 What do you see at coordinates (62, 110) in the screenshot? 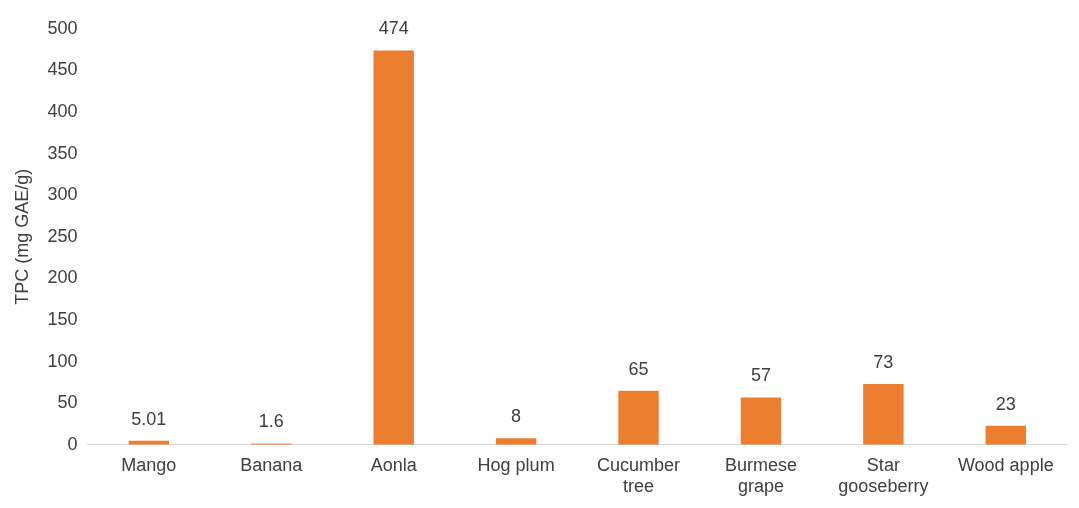
I see `y-tick-label: 400` at bounding box center [62, 110].